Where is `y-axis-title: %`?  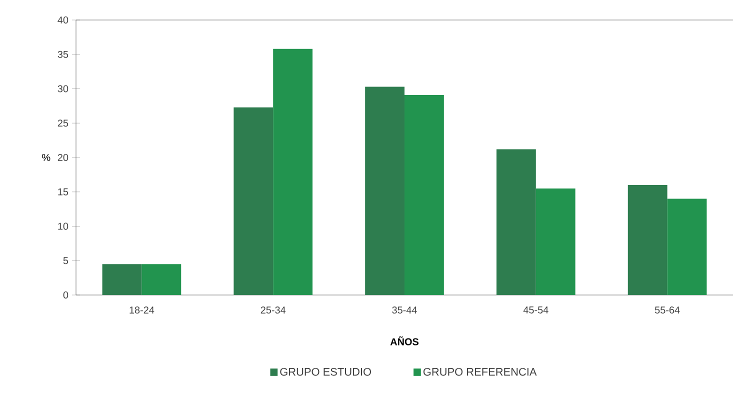 y-axis-title: % is located at coordinates (46, 157).